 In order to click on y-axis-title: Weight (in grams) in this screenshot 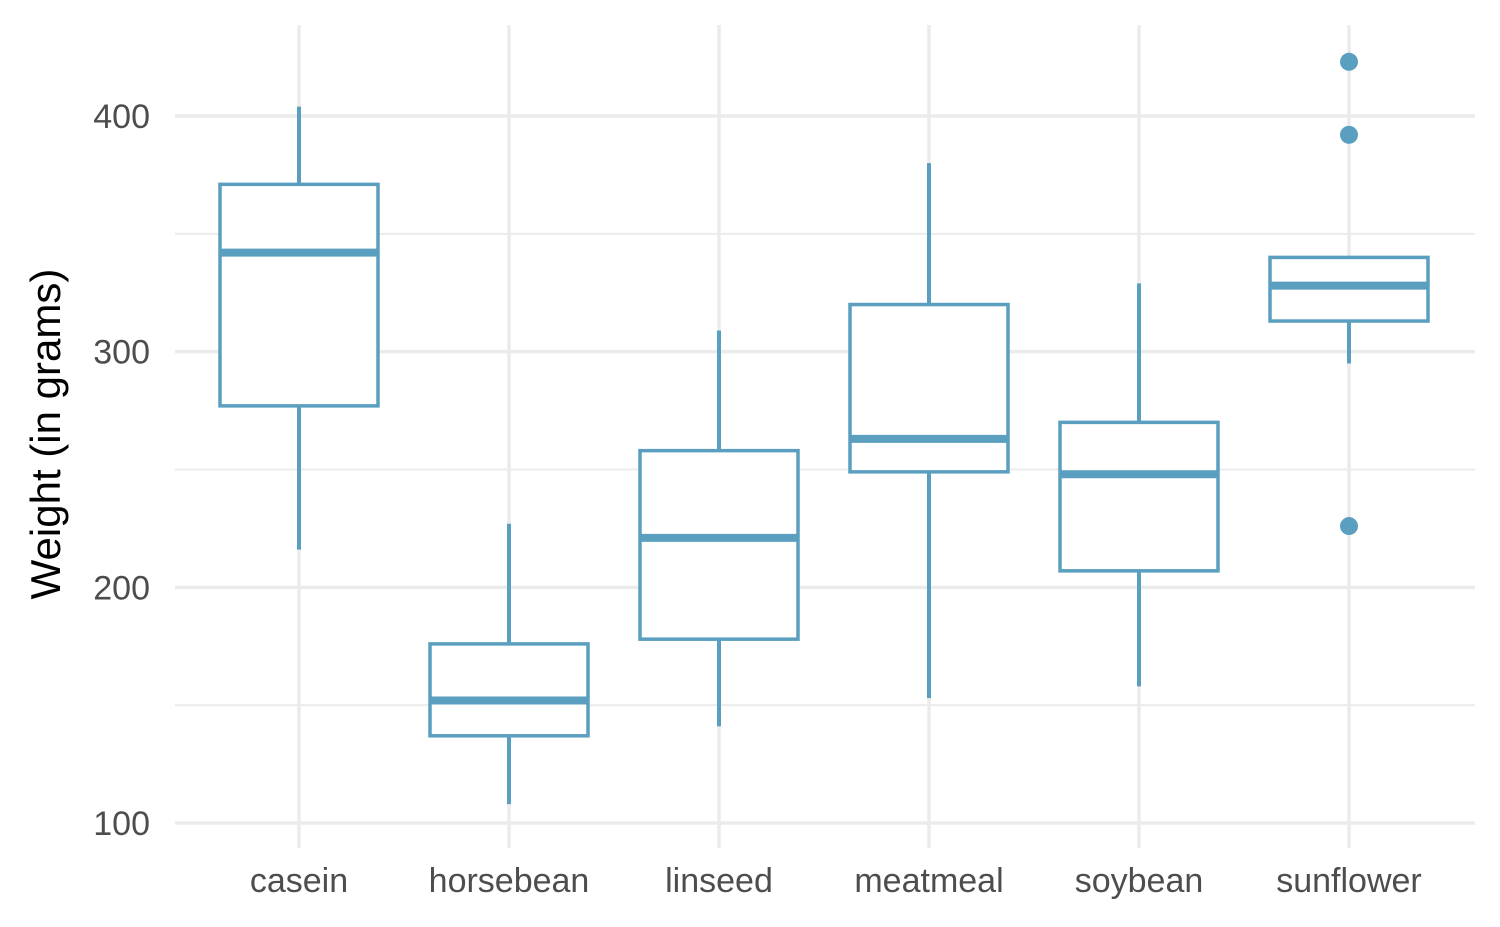, I will do `click(45, 434)`.